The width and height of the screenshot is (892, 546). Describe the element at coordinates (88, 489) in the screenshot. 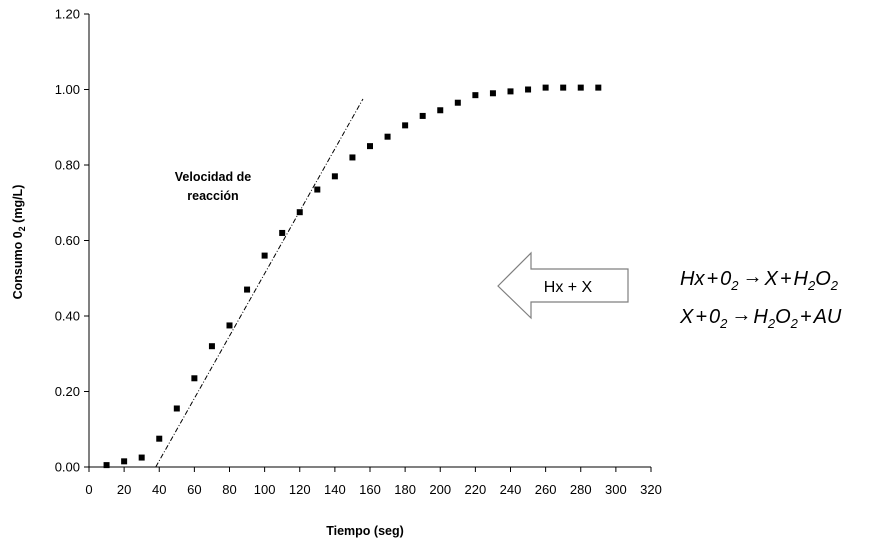

I see `x-tick-label: 0` at that location.